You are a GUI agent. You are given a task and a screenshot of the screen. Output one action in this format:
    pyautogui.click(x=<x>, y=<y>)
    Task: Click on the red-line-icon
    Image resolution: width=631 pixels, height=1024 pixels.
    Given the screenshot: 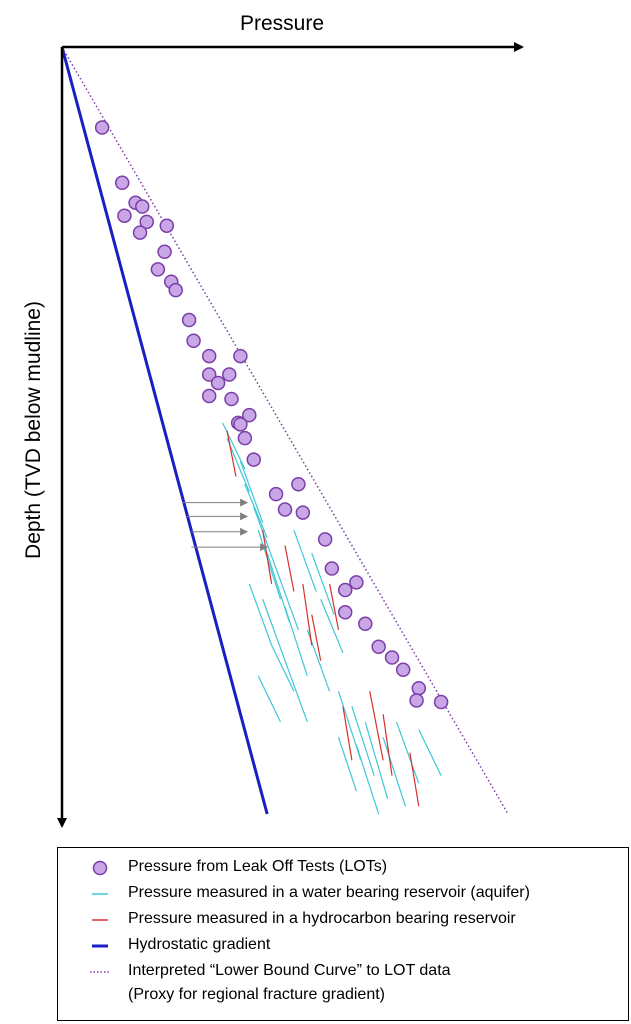 What is the action you would take?
    pyautogui.click(x=100, y=920)
    